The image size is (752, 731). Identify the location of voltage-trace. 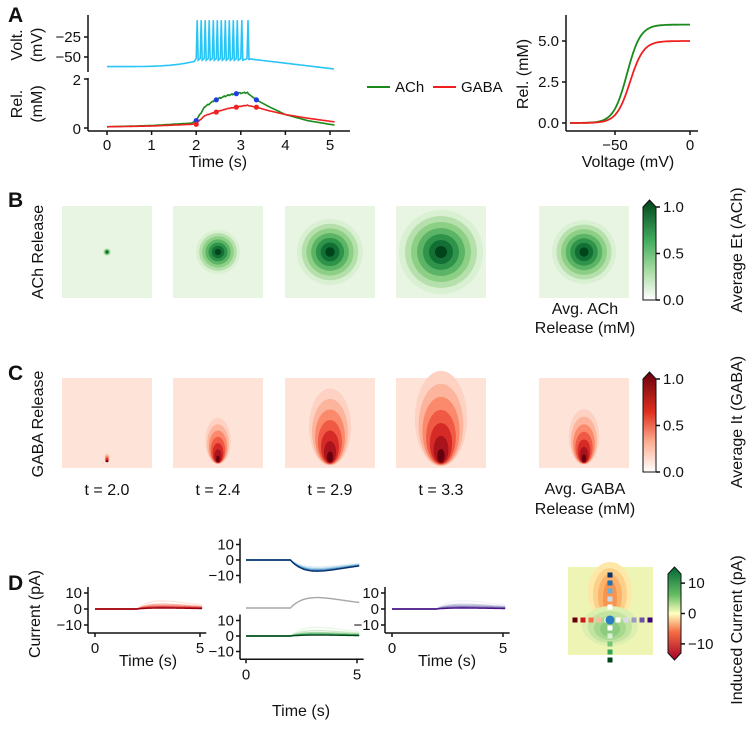
(221, 45).